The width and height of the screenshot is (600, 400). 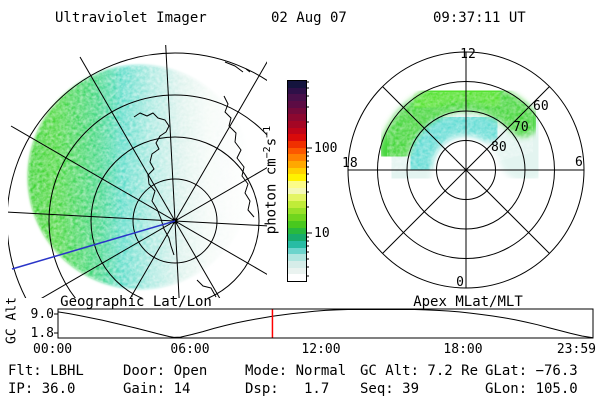 What do you see at coordinates (42, 314) in the screenshot?
I see `orbit-ytick-top: 9.0` at bounding box center [42, 314].